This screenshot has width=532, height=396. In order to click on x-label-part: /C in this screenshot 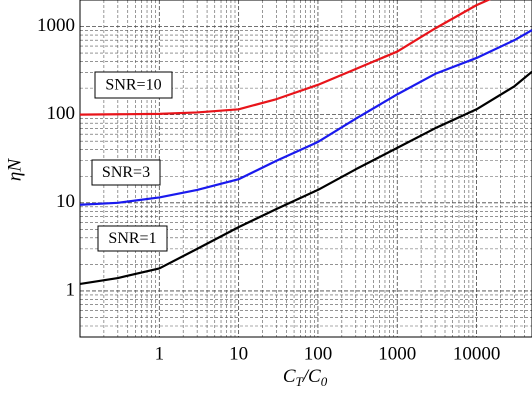, I will do `click(311, 376)`.